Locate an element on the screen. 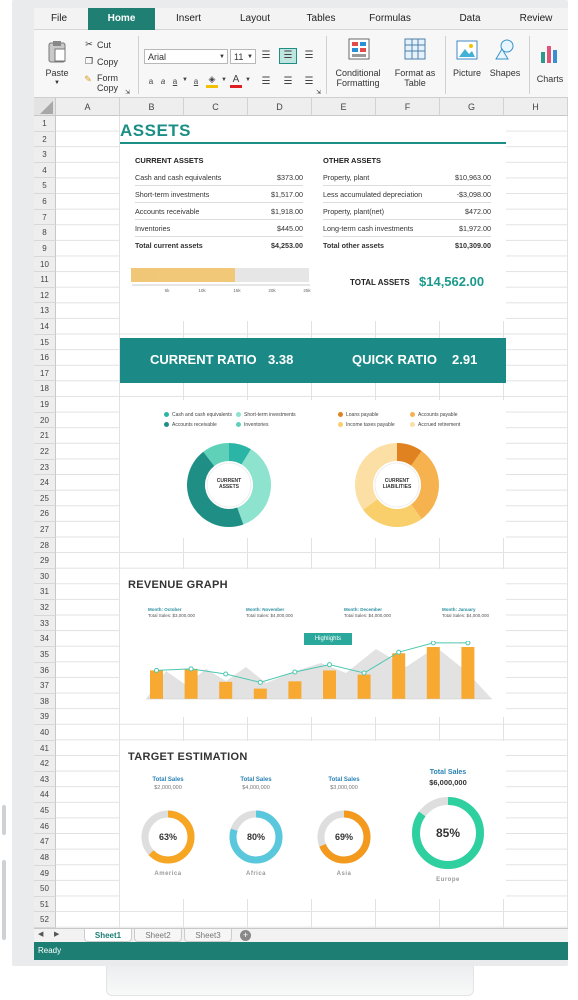 This screenshot has width=578, height=1000. row-header: 15 is located at coordinates (45, 342).